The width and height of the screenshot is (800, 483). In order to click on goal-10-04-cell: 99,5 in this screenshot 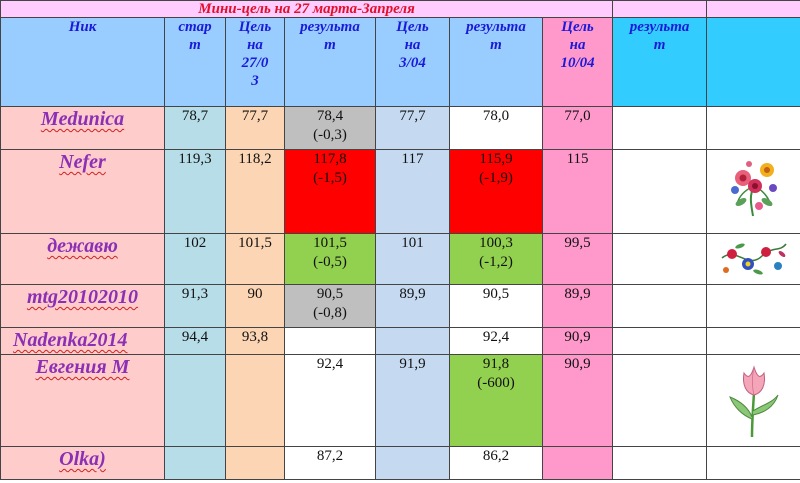, I will do `click(577, 259)`.